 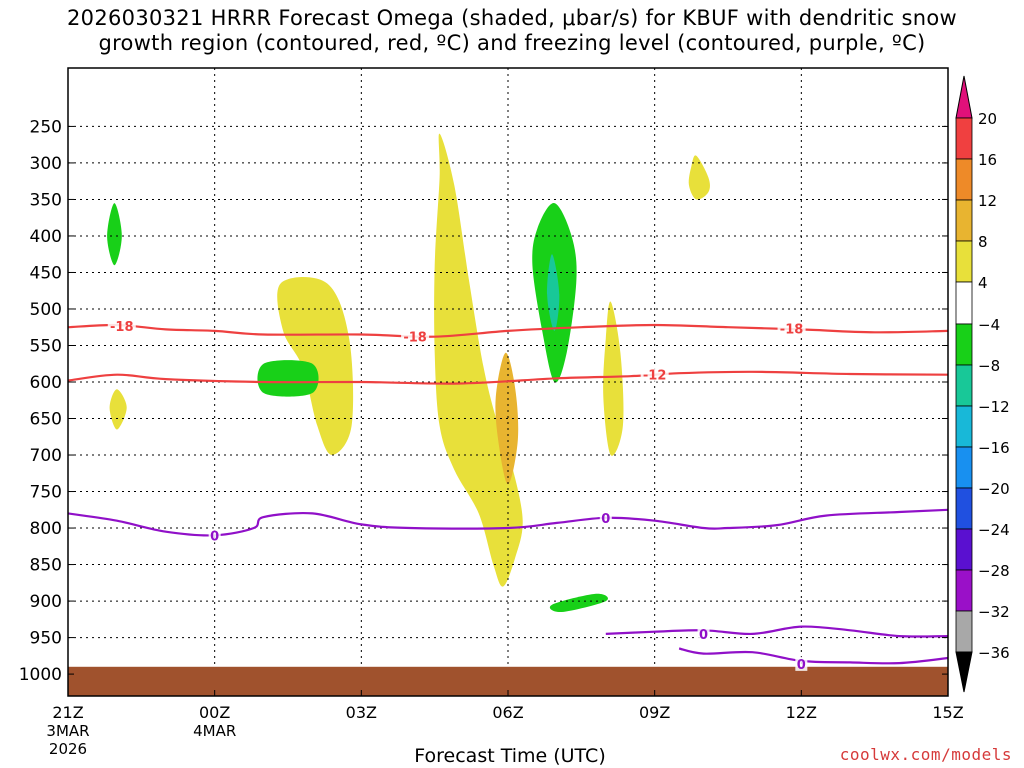 What do you see at coordinates (654, 712) in the screenshot?
I see `x-tick-label: 09Z` at bounding box center [654, 712].